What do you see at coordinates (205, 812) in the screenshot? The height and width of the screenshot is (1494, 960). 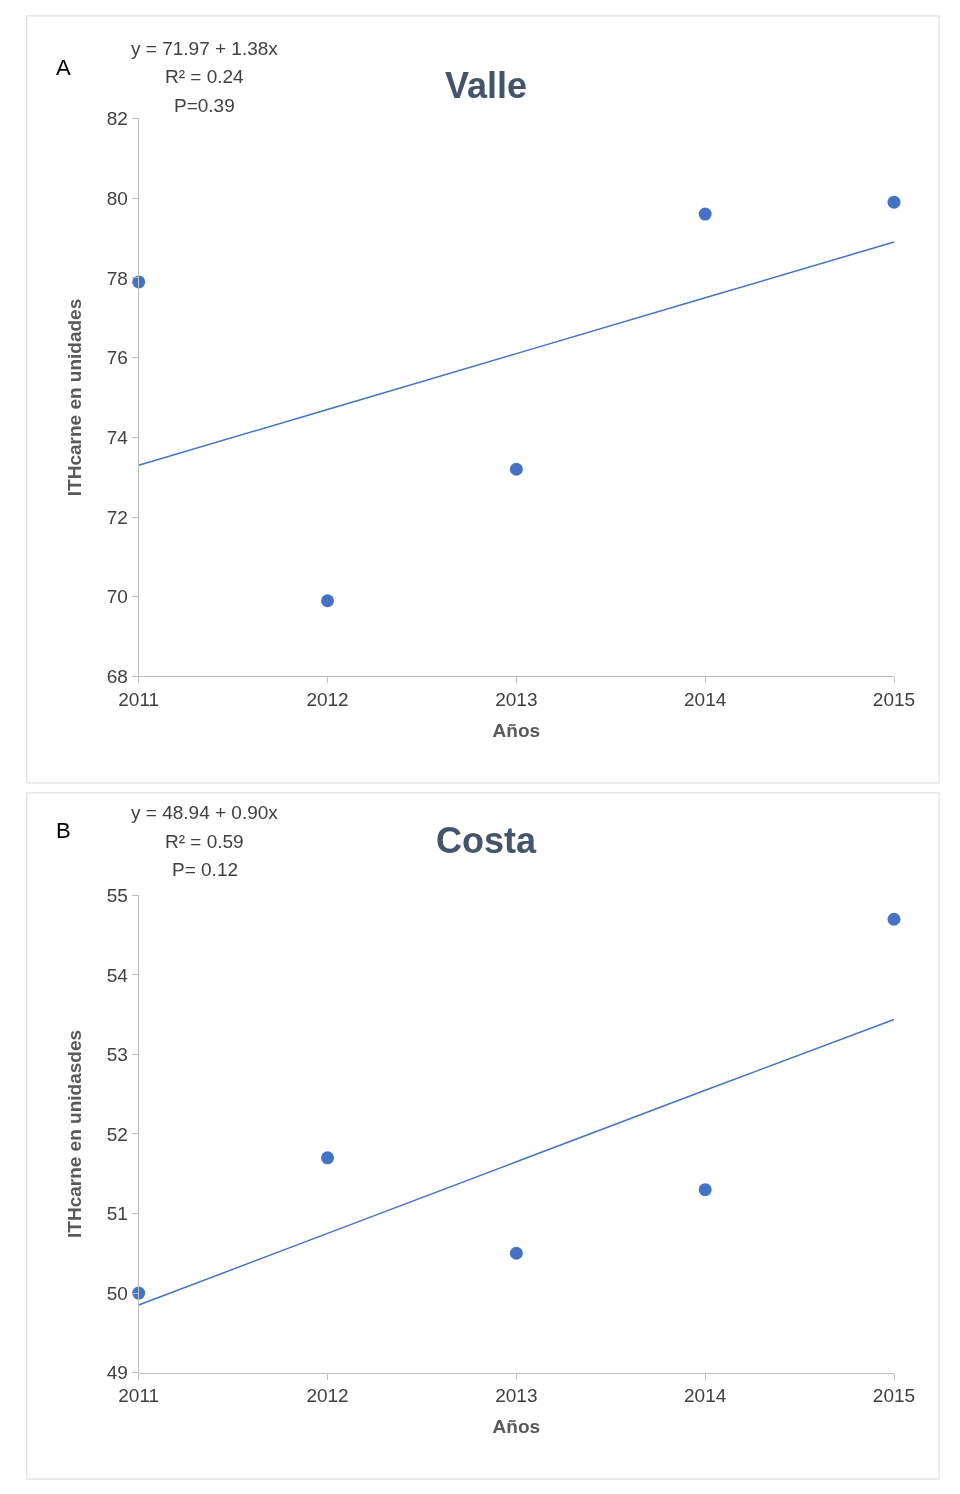 I see `text: y = 48.94 + 0.90x` at bounding box center [205, 812].